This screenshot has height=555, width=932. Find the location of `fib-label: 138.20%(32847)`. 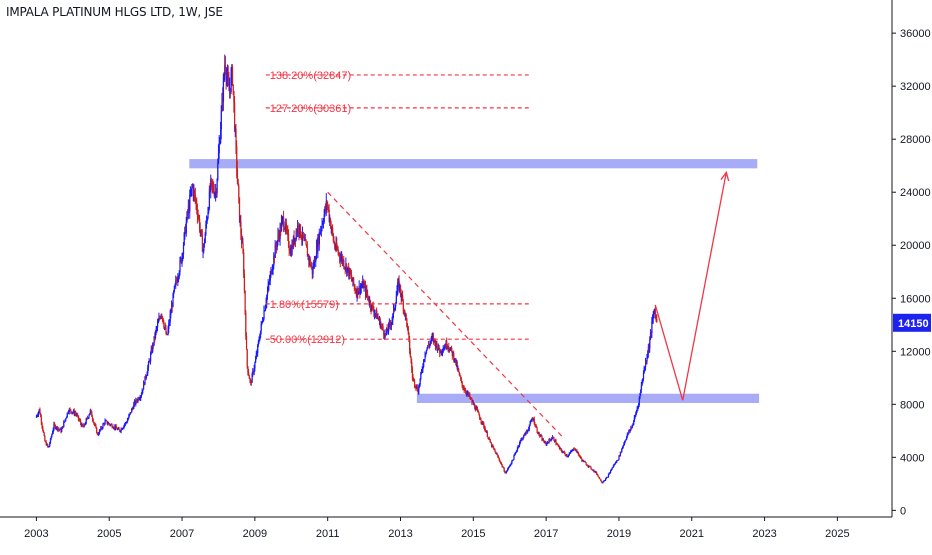

fib-label: 138.20%(32847) is located at coordinates (310, 76).